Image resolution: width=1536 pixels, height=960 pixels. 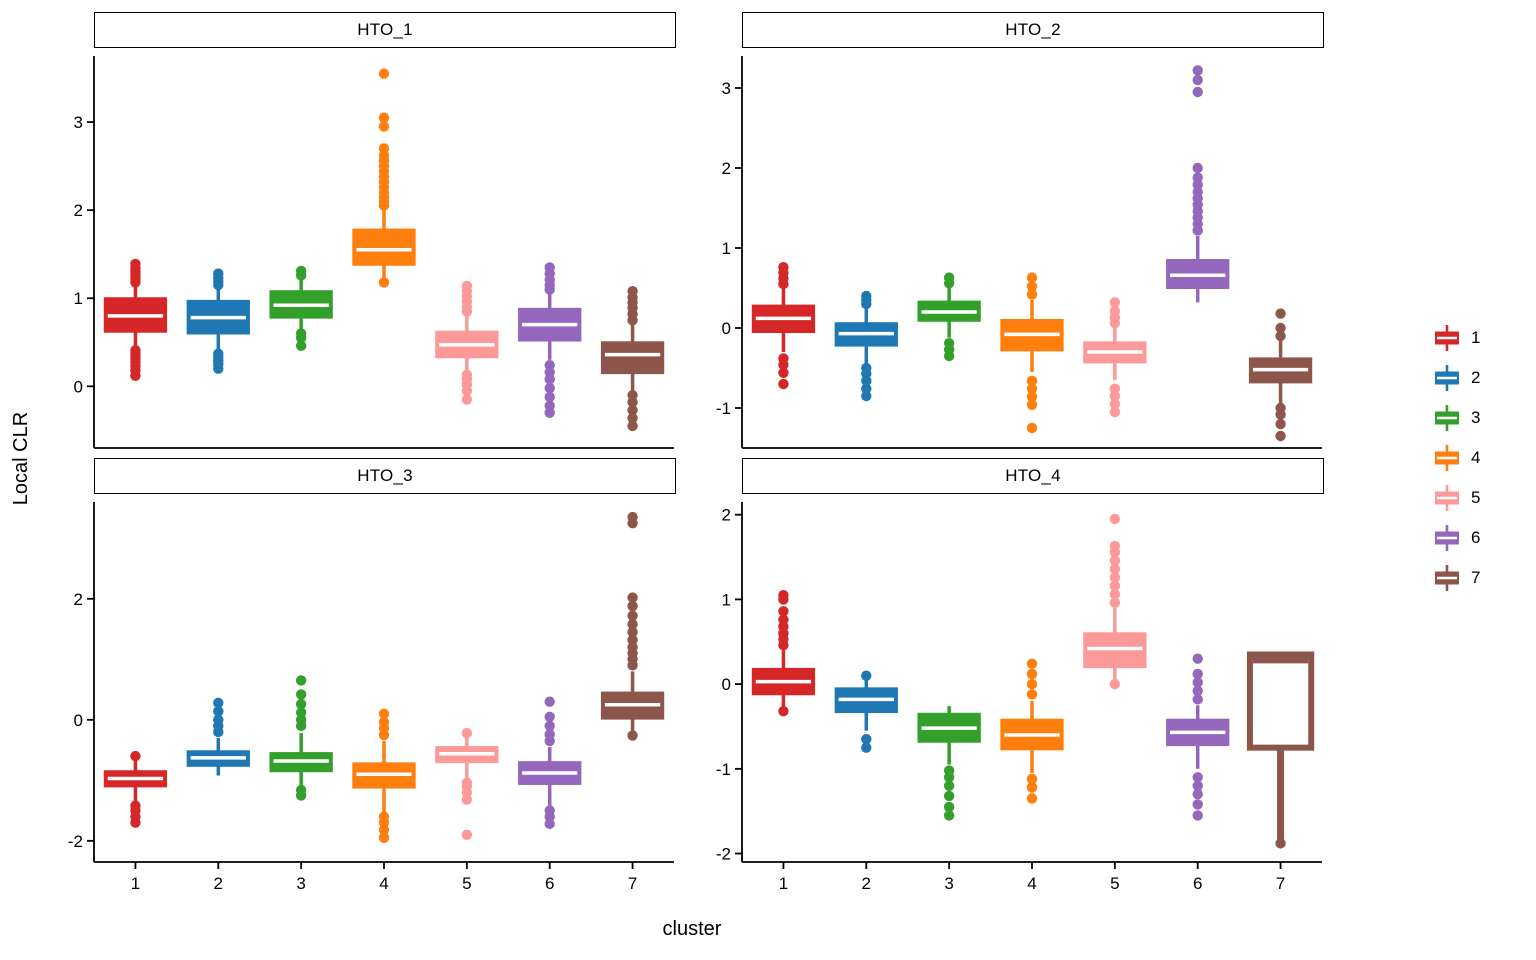 I want to click on legend-label: 7, so click(x=1476, y=577).